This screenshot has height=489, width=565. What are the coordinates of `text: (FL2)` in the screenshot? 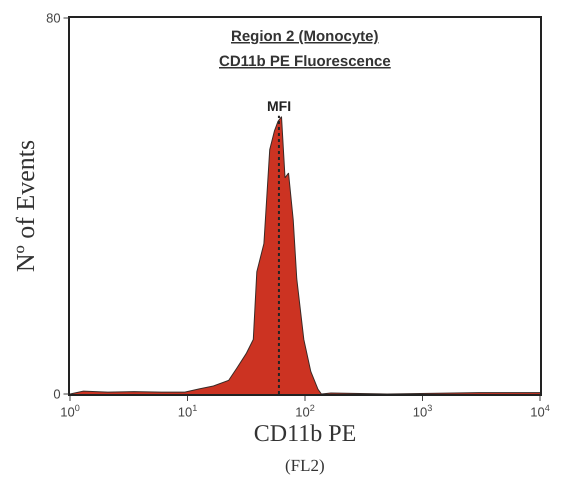 It's located at (305, 465).